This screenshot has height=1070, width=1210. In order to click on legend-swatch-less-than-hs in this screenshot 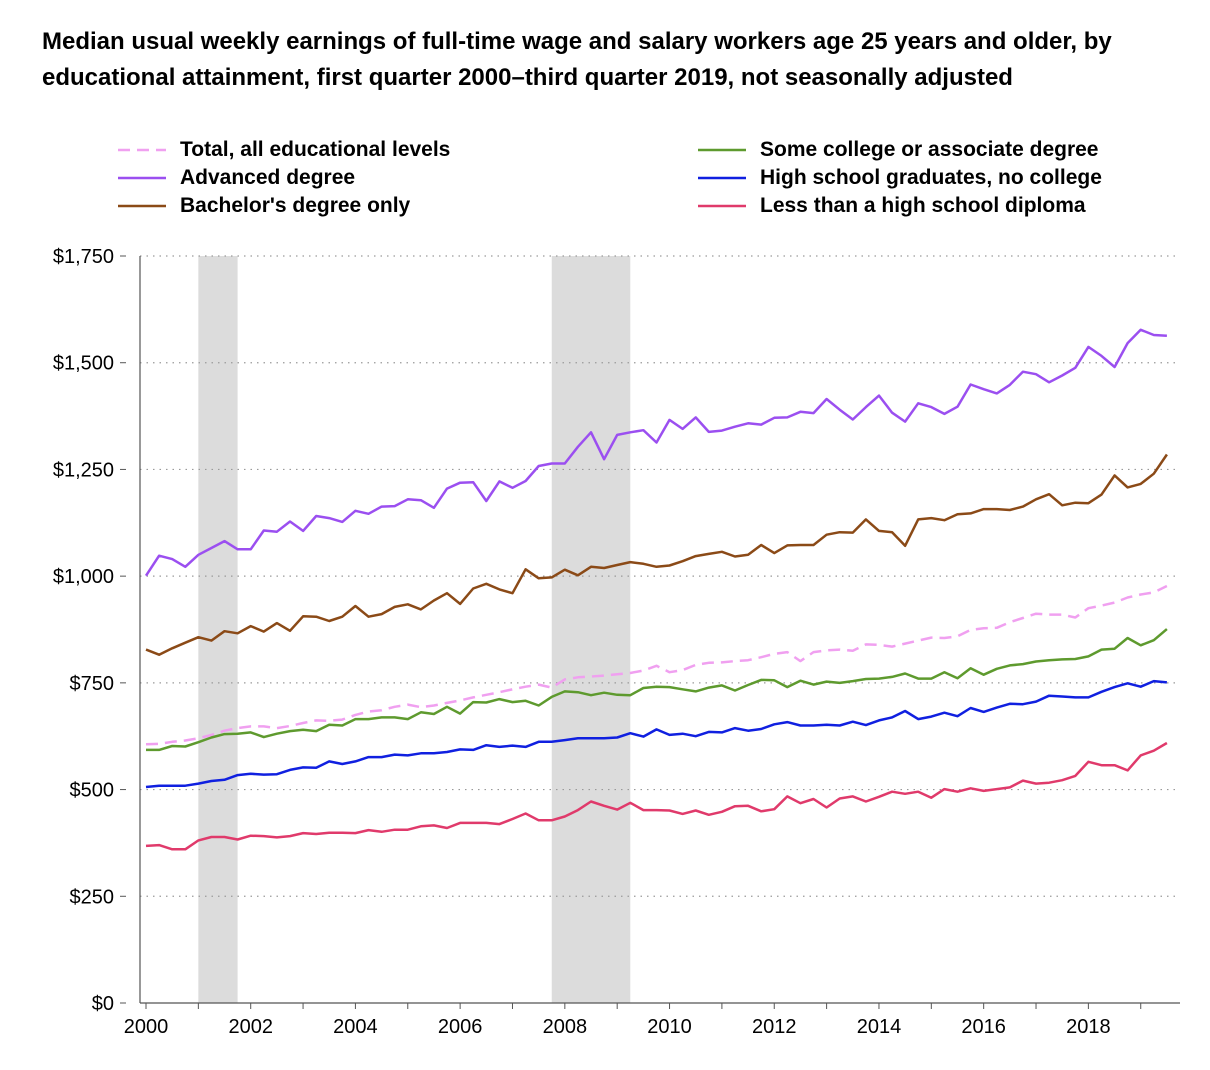, I will do `click(722, 206)`.